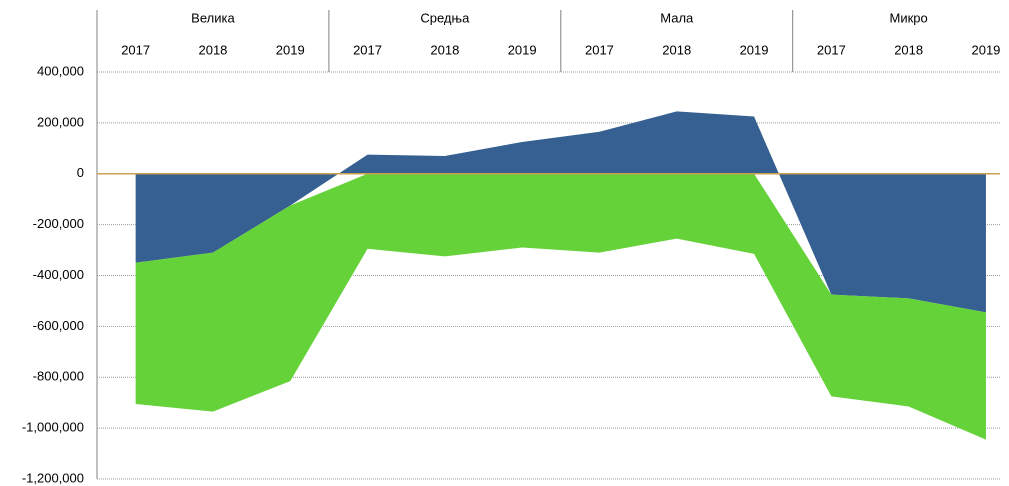 Image resolution: width=1009 pixels, height=486 pixels. What do you see at coordinates (53, 477) in the screenshot?
I see `y-tick-label: -1,200,000` at bounding box center [53, 477].